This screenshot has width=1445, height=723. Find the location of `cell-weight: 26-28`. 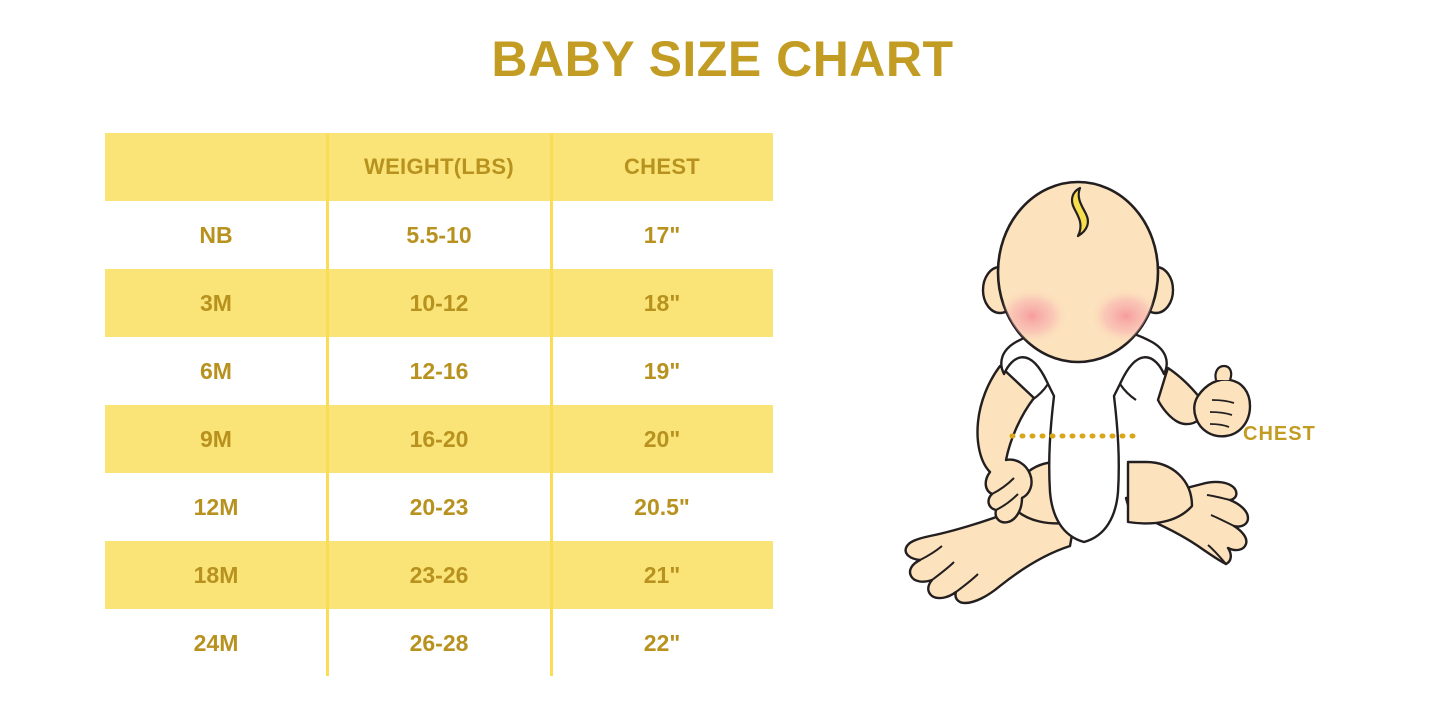

cell-weight: 26-28 is located at coordinates (439, 643).